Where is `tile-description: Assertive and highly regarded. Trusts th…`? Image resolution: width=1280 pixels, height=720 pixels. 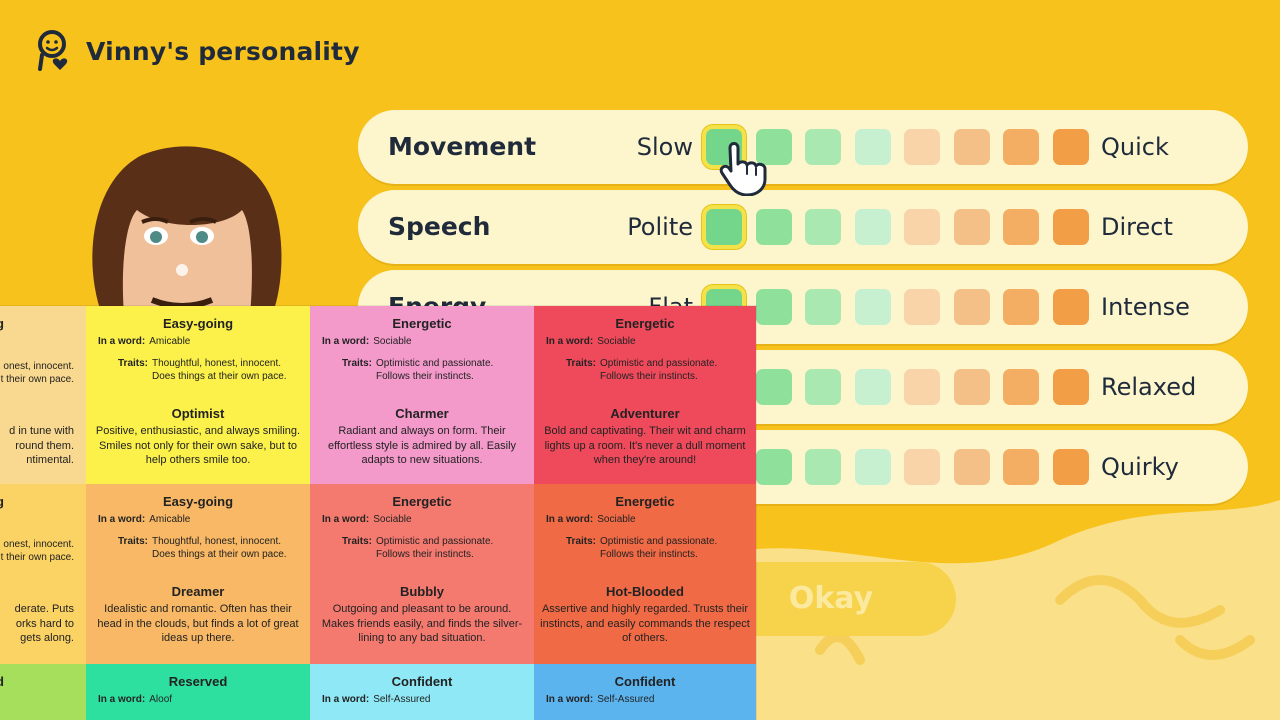
tile-description: Assertive and highly regarded. Trusts th… is located at coordinates (645, 623).